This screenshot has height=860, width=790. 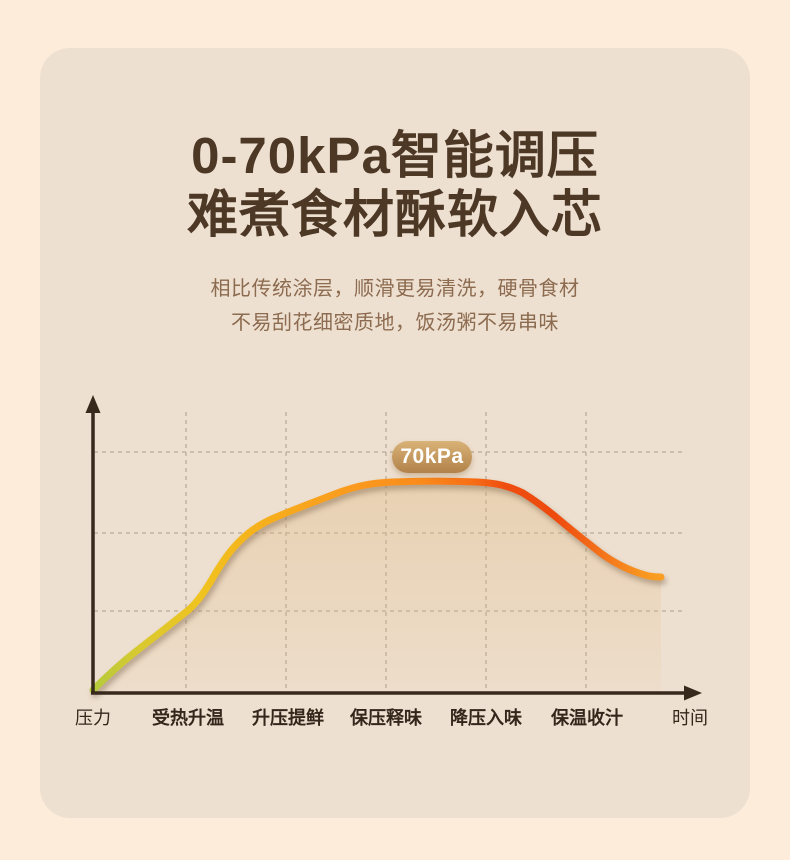 I want to click on y-axis-title: 压力, so click(x=93, y=718).